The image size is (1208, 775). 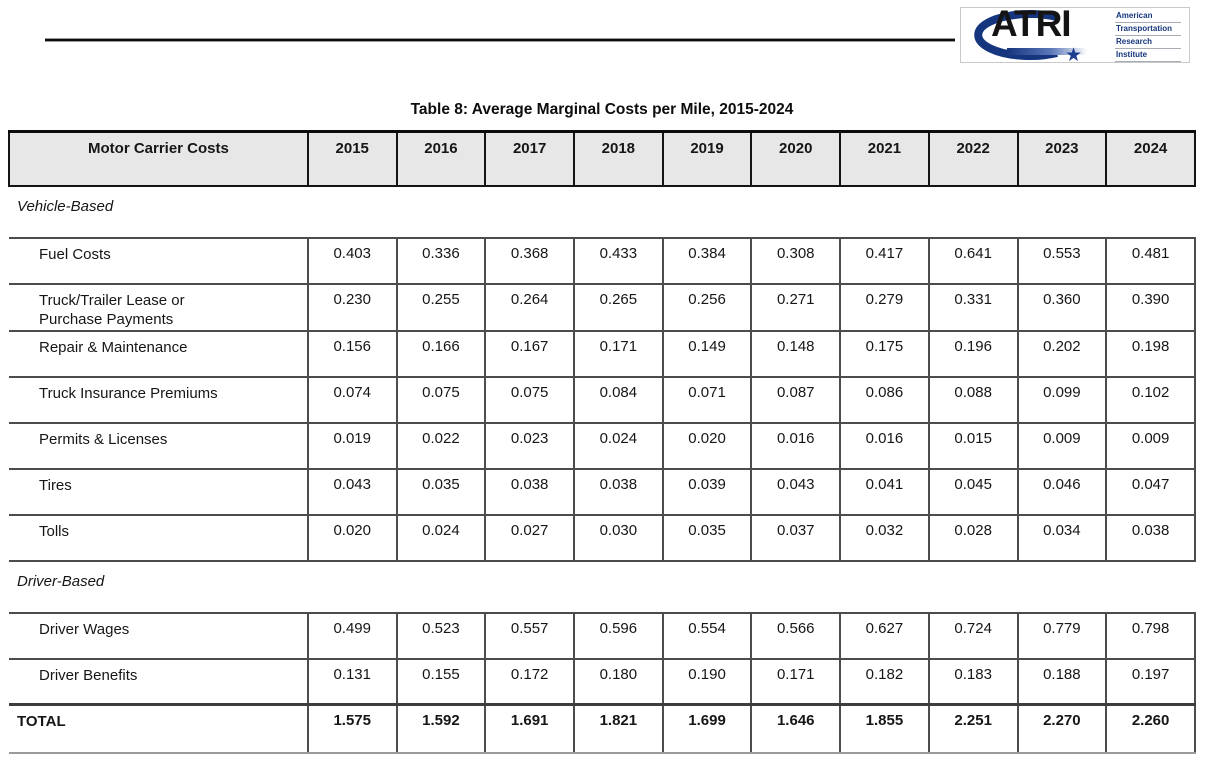 What do you see at coordinates (707, 158) in the screenshot?
I see `header-cell-year-2019: 2019` at bounding box center [707, 158].